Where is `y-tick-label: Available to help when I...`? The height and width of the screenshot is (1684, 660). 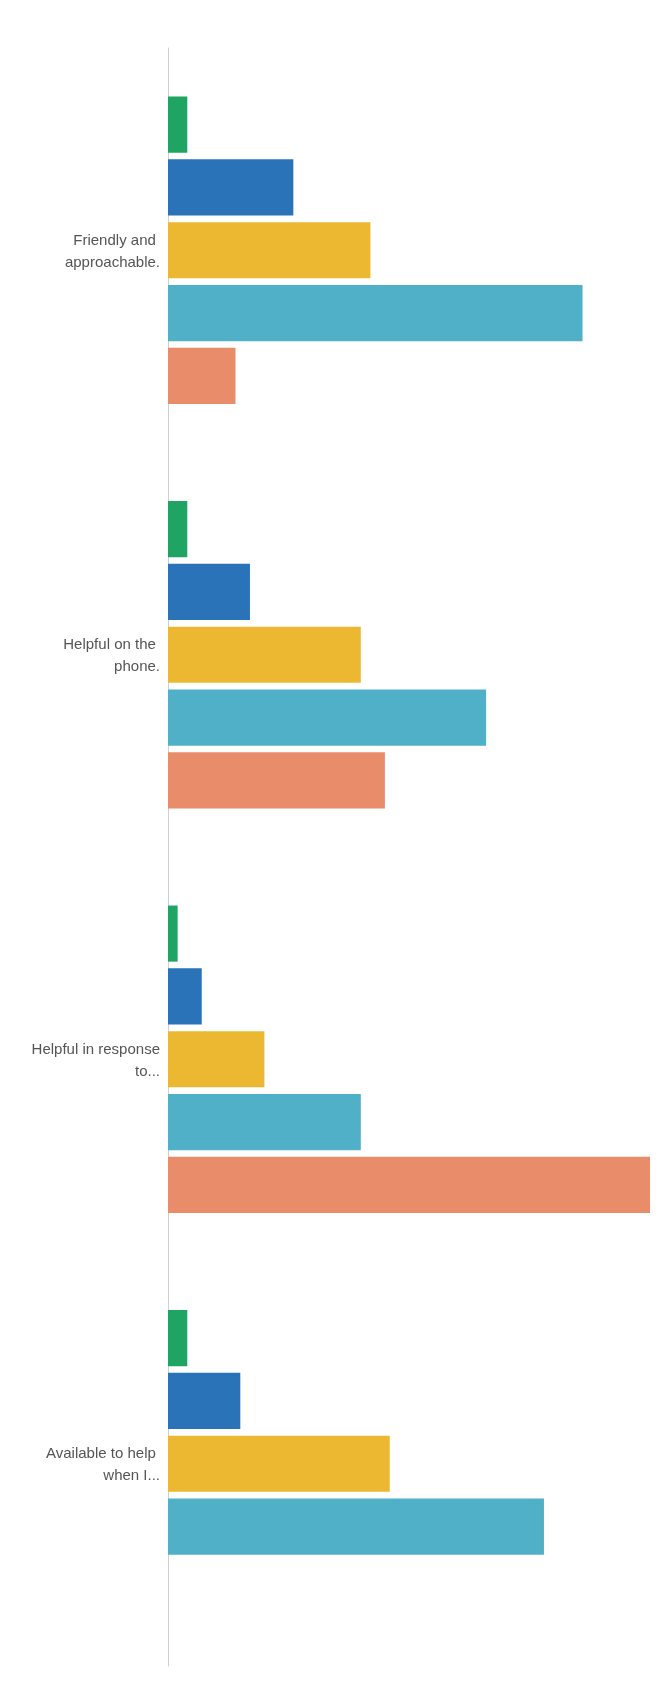
y-tick-label: Available to help when I... is located at coordinates (103, 1464).